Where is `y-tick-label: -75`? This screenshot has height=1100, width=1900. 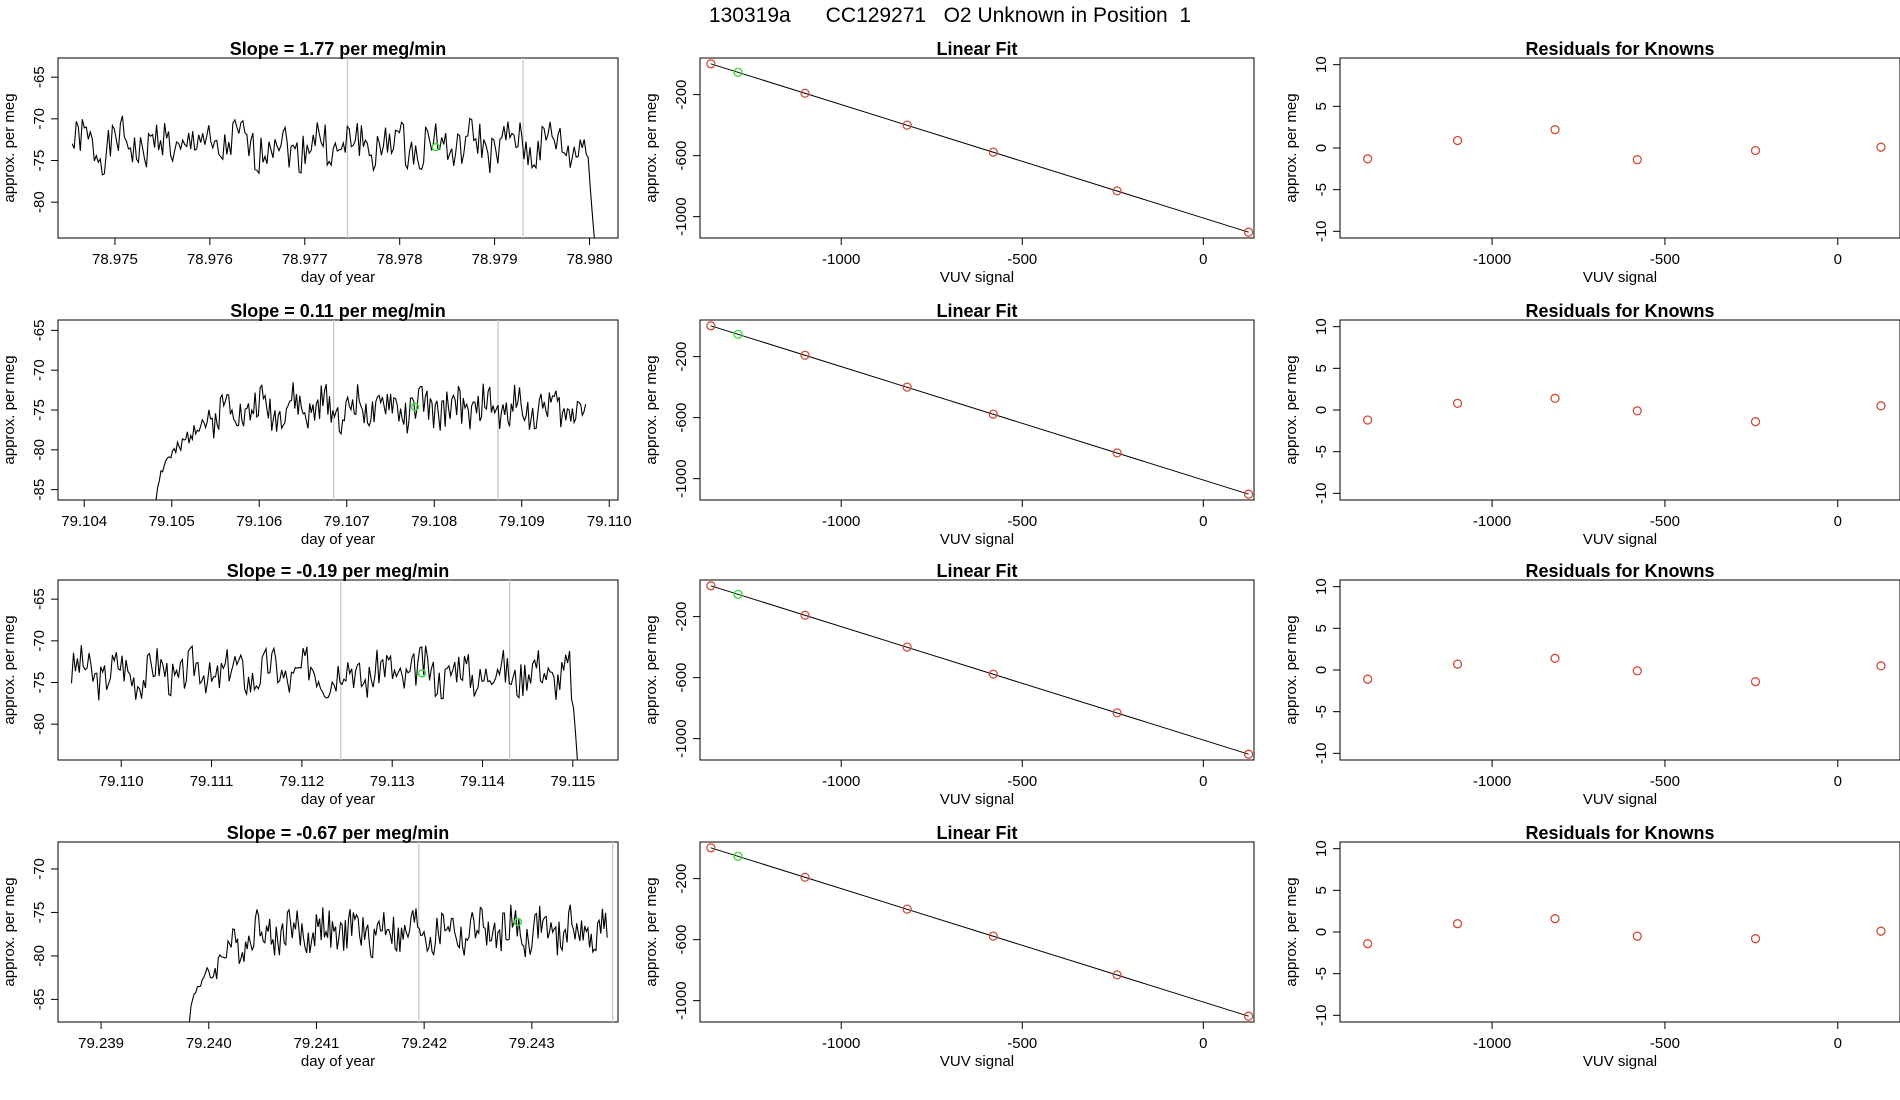
y-tick-label: -75 is located at coordinates (39, 161).